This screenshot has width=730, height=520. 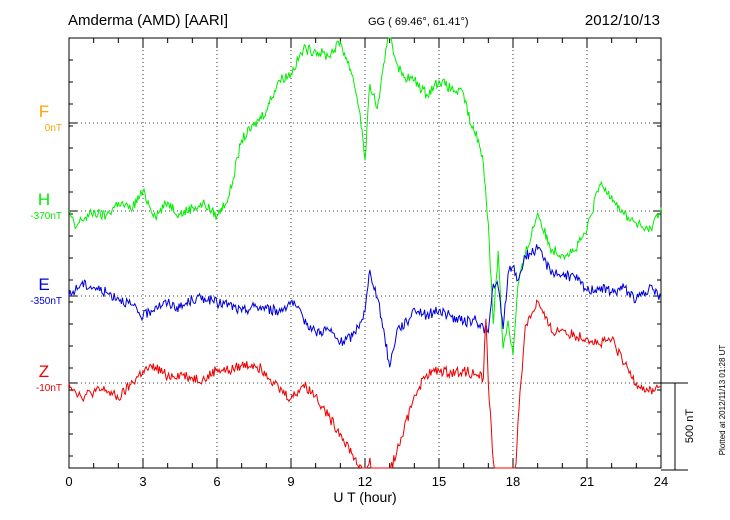 What do you see at coordinates (674, 426) in the screenshot?
I see `scale-bar` at bounding box center [674, 426].